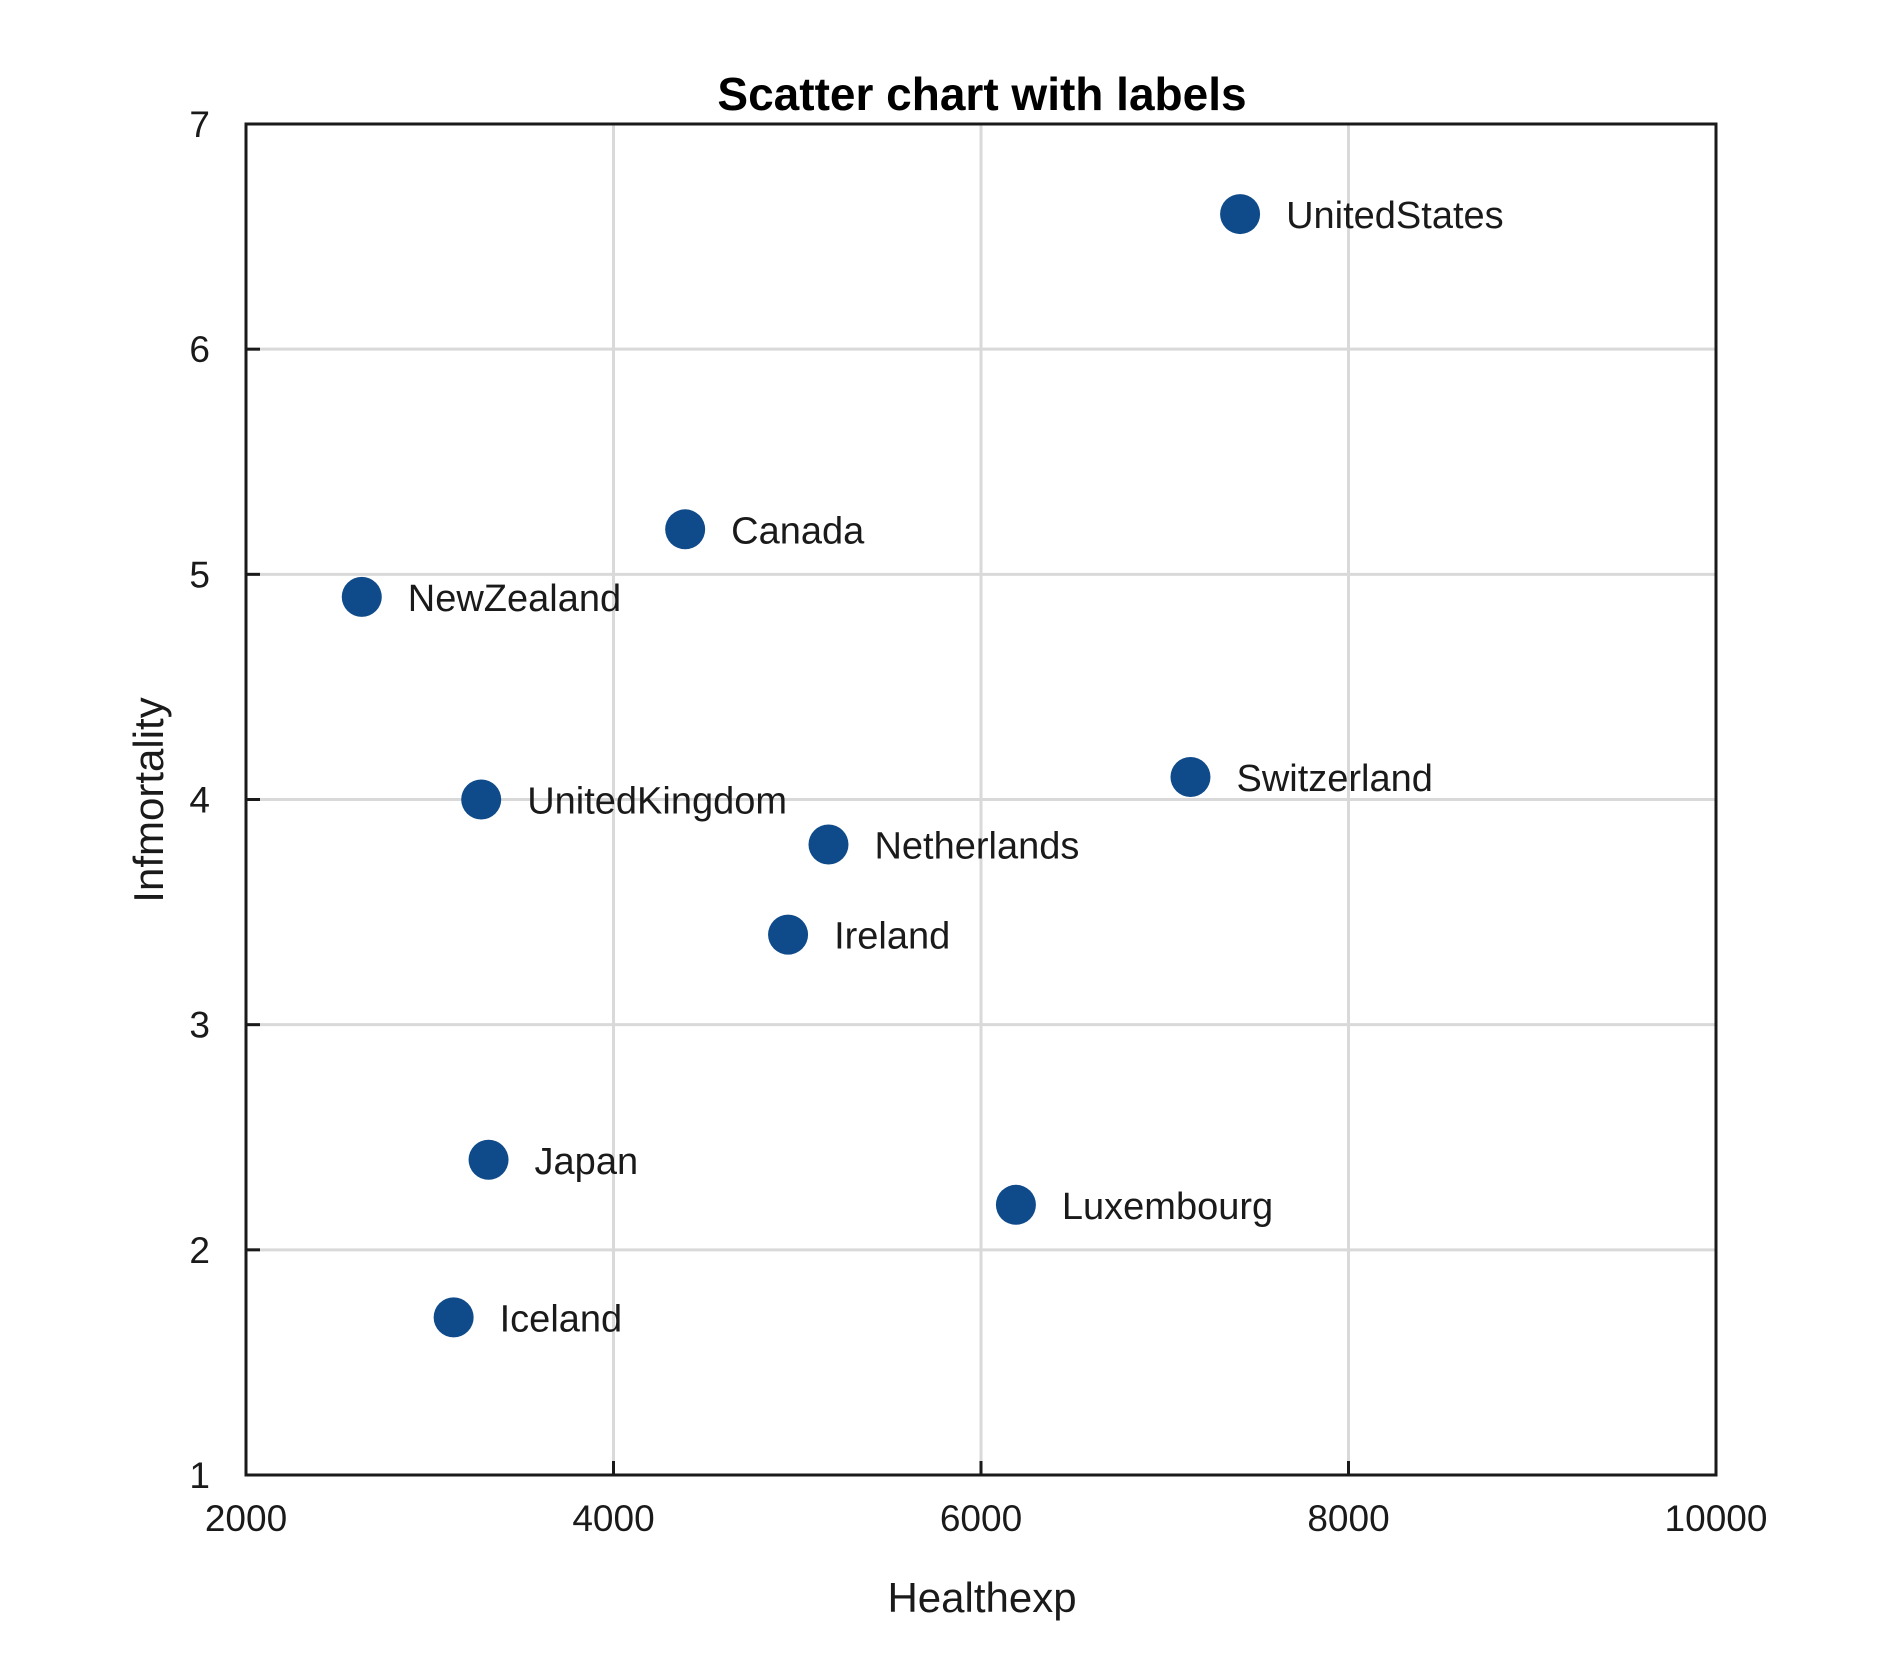 The height and width of the screenshot is (1654, 1890). I want to click on x-axis-label: Healthexp, so click(981, 1597).